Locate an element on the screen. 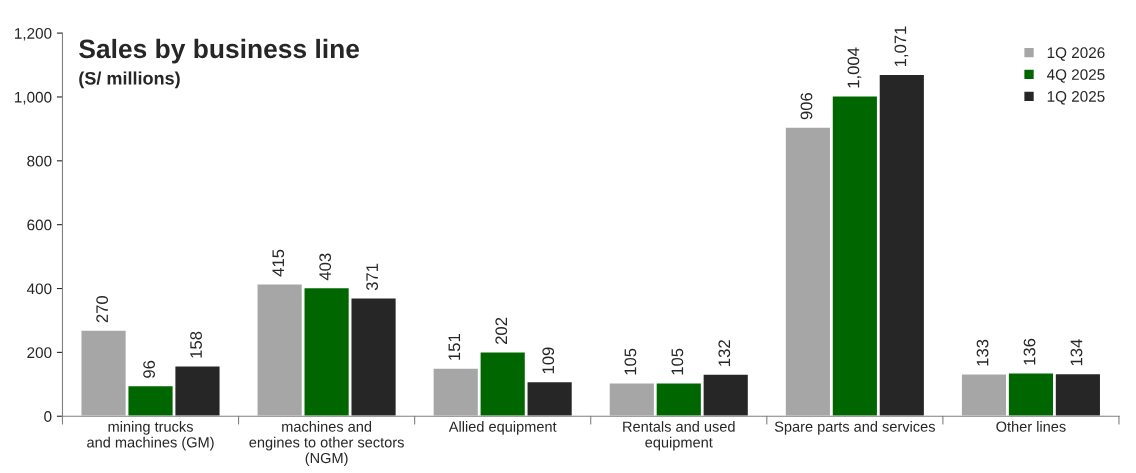 The height and width of the screenshot is (473, 1136). data-label: 270 is located at coordinates (102, 309).